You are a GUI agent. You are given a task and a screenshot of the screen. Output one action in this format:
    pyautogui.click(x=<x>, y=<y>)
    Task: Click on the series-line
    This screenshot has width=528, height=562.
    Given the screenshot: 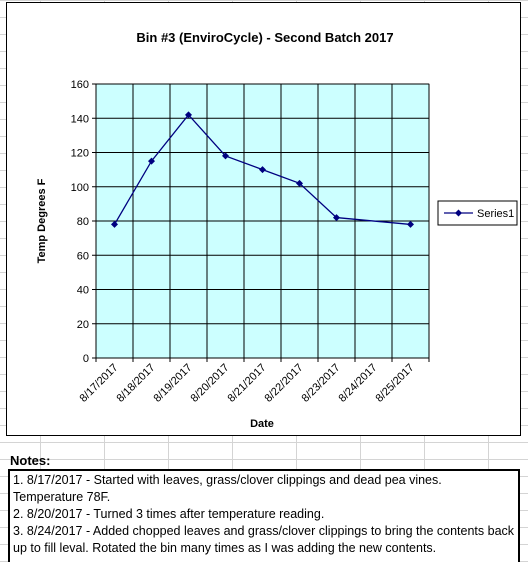 What is the action you would take?
    pyautogui.click(x=262, y=169)
    